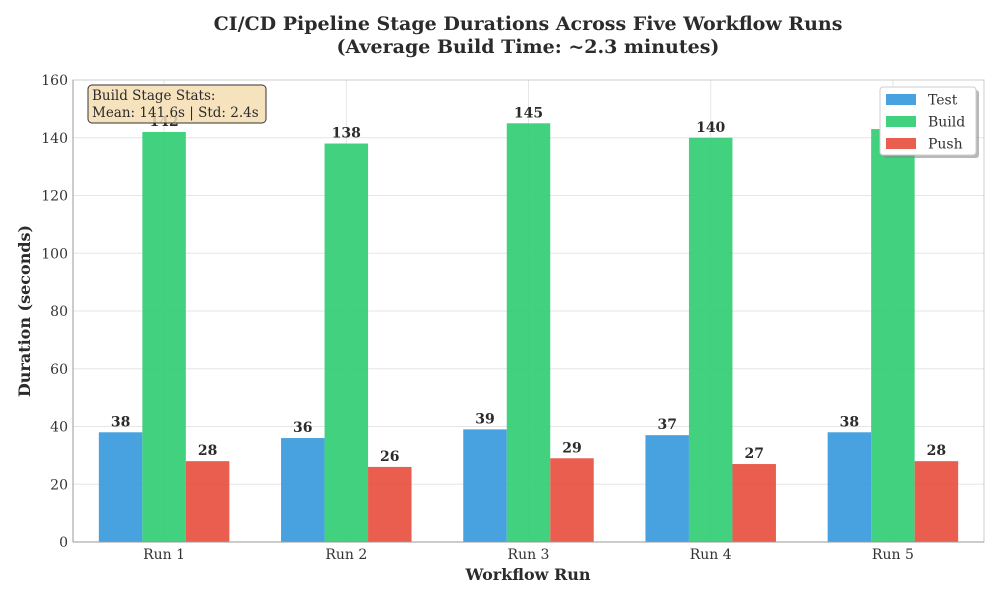 Image resolution: width=1000 pixels, height=600 pixels. I want to click on y-tick-label: 160, so click(54, 81).